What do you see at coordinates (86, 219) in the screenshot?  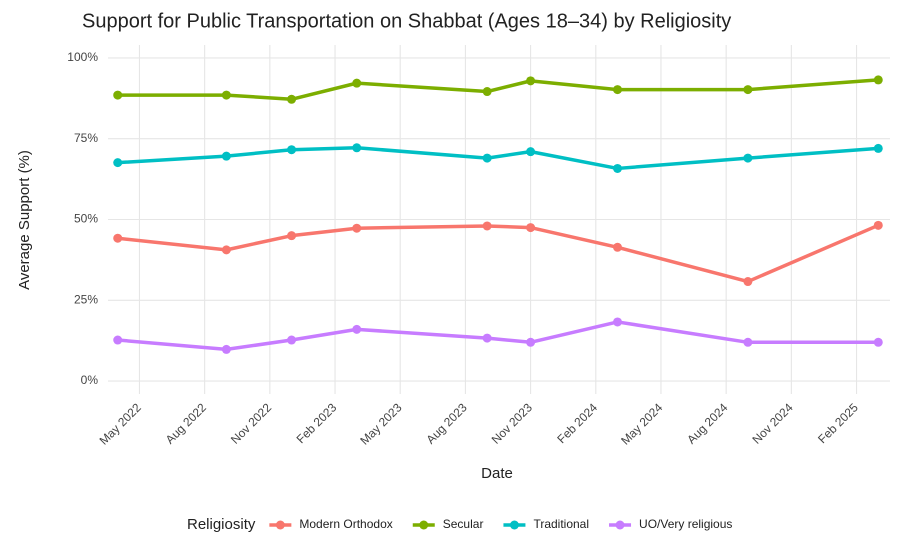 I see `y-tick-label: 50%` at bounding box center [86, 219].